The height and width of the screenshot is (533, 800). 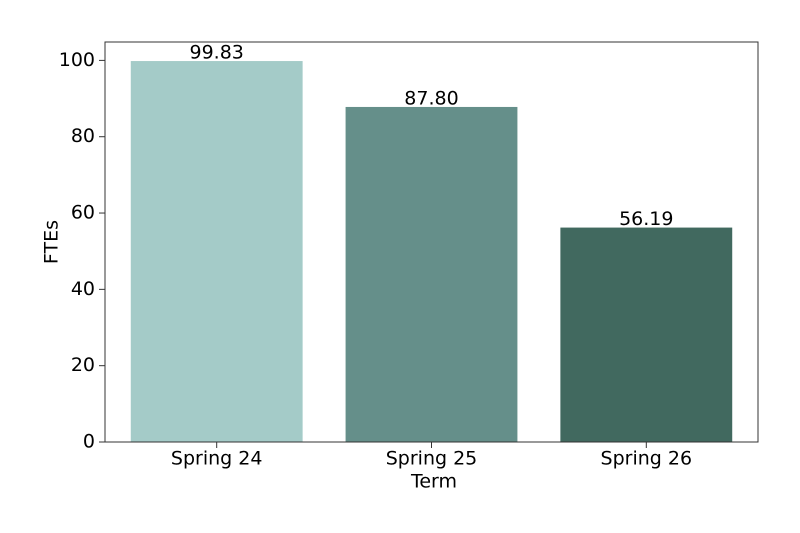 I want to click on y-tick-label: 60, so click(x=83, y=213).